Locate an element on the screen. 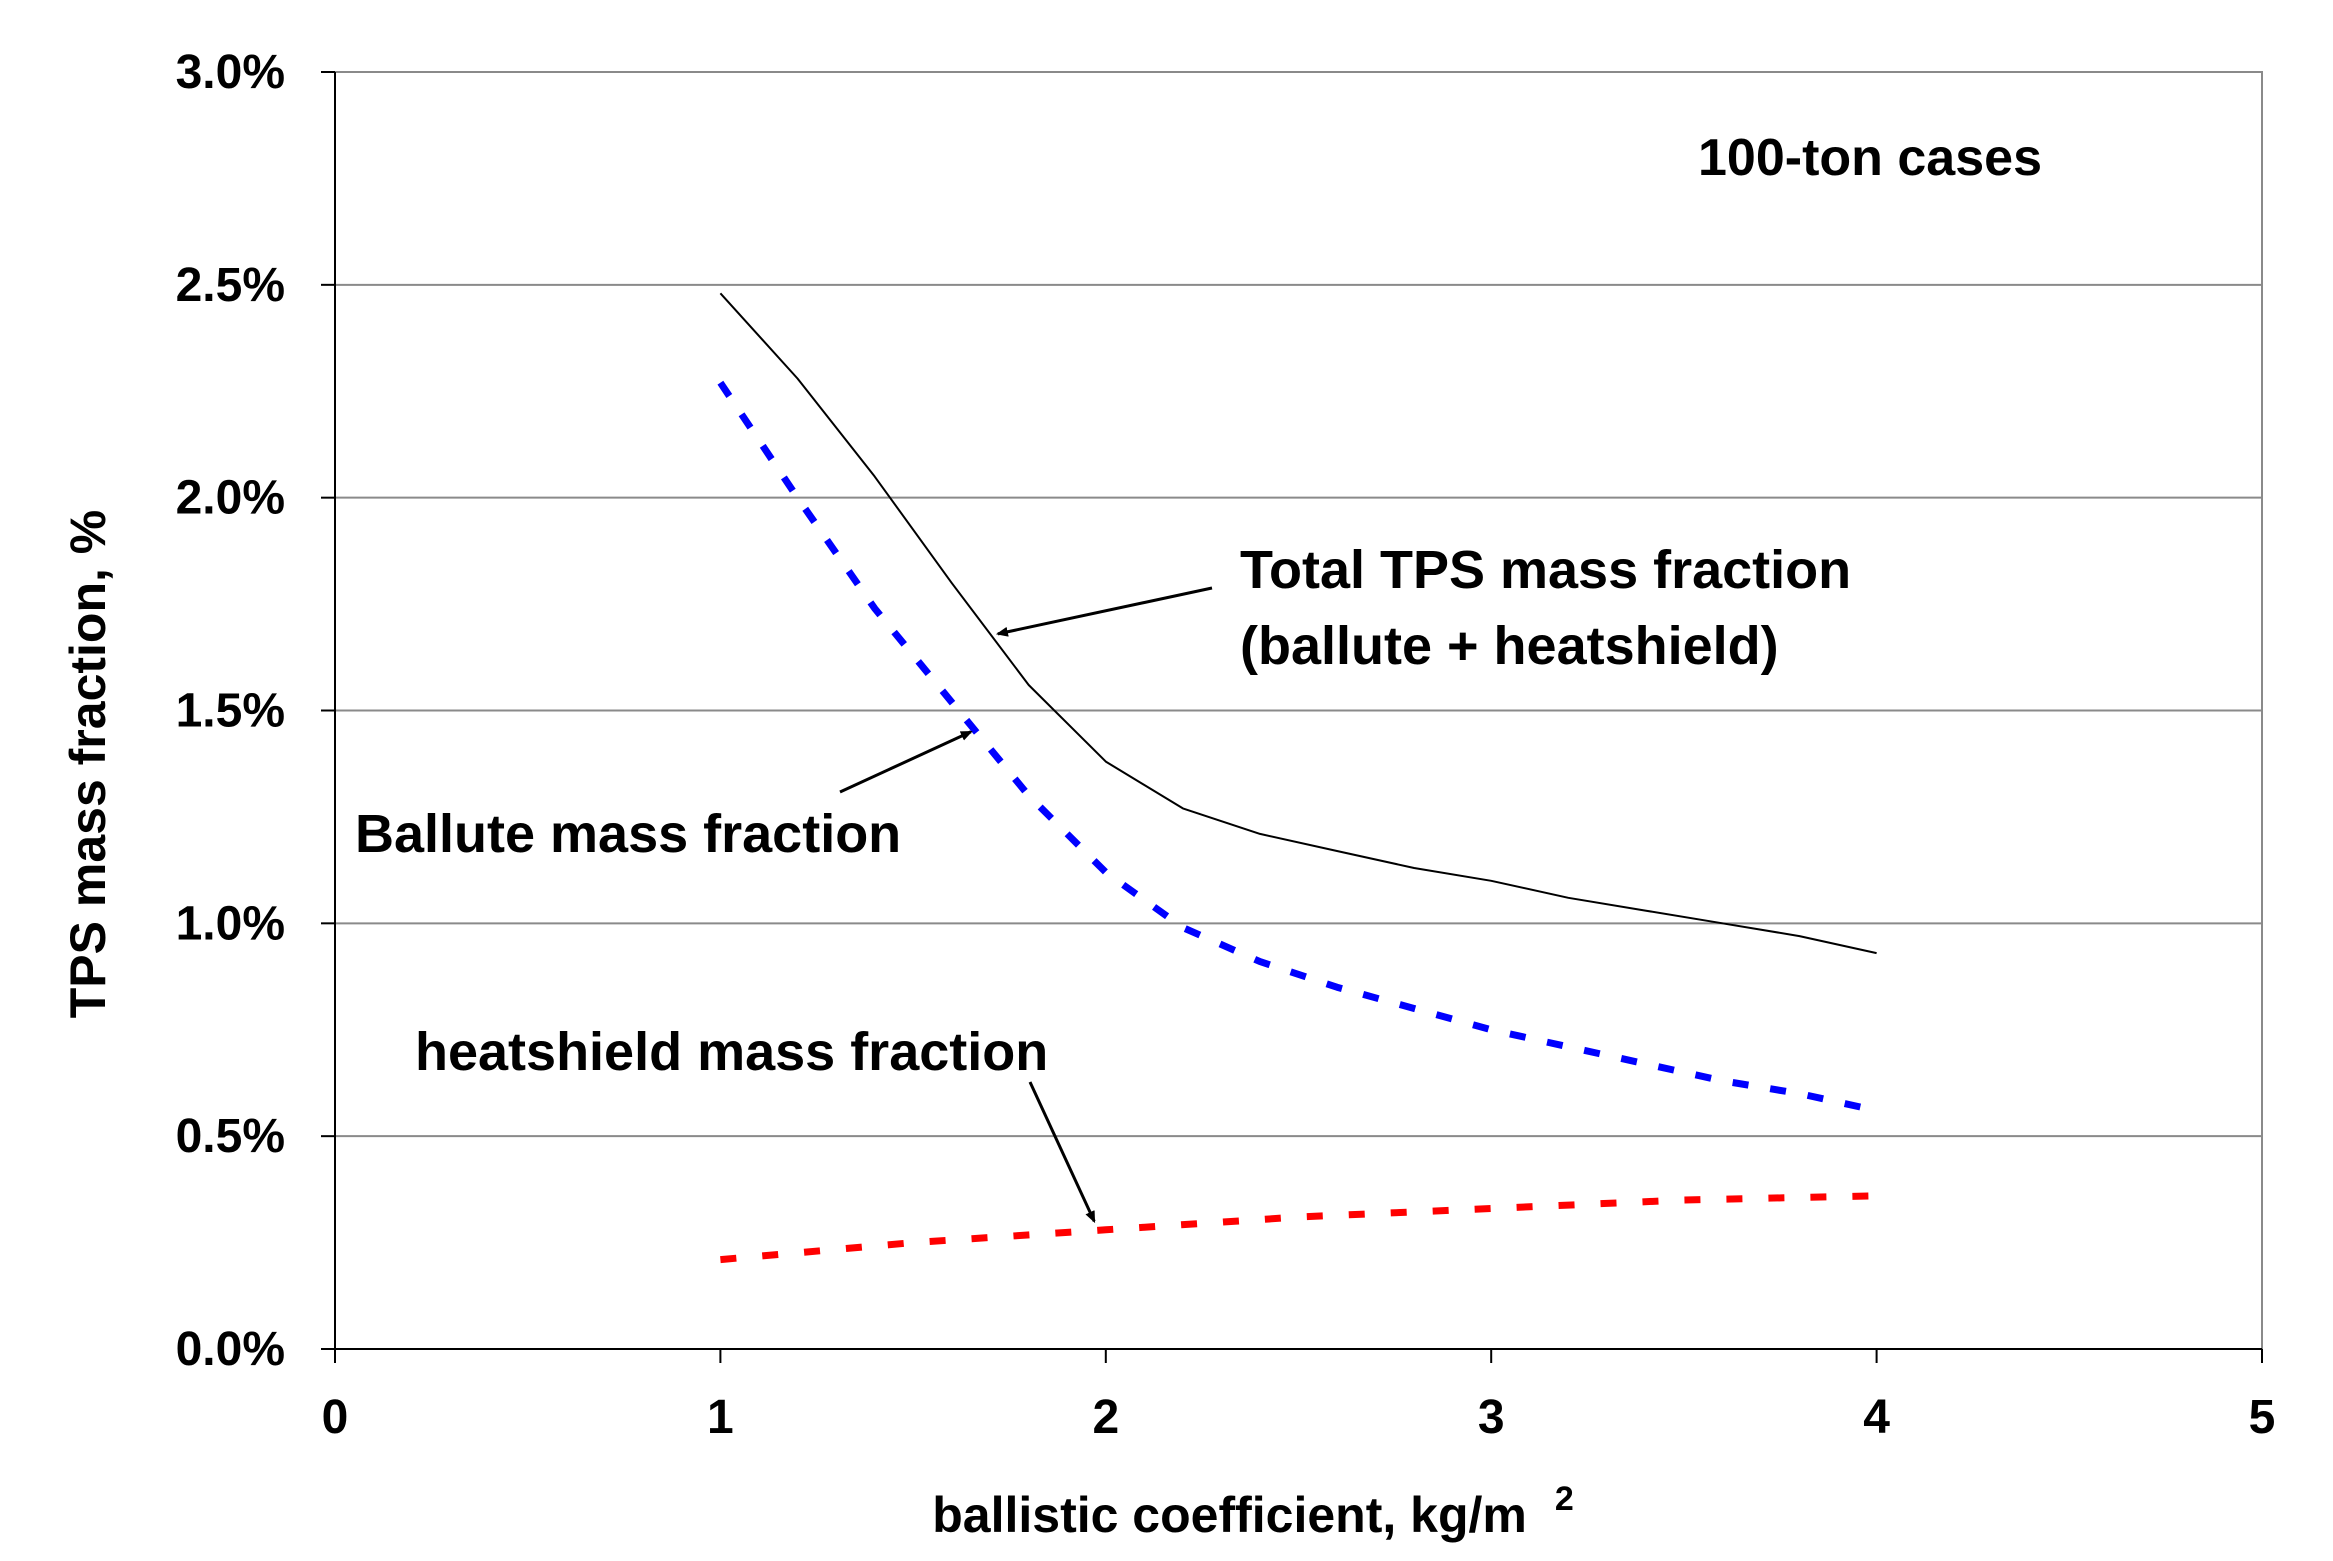  y-axis-title: TPS mass fraction, % is located at coordinates (88, 764).